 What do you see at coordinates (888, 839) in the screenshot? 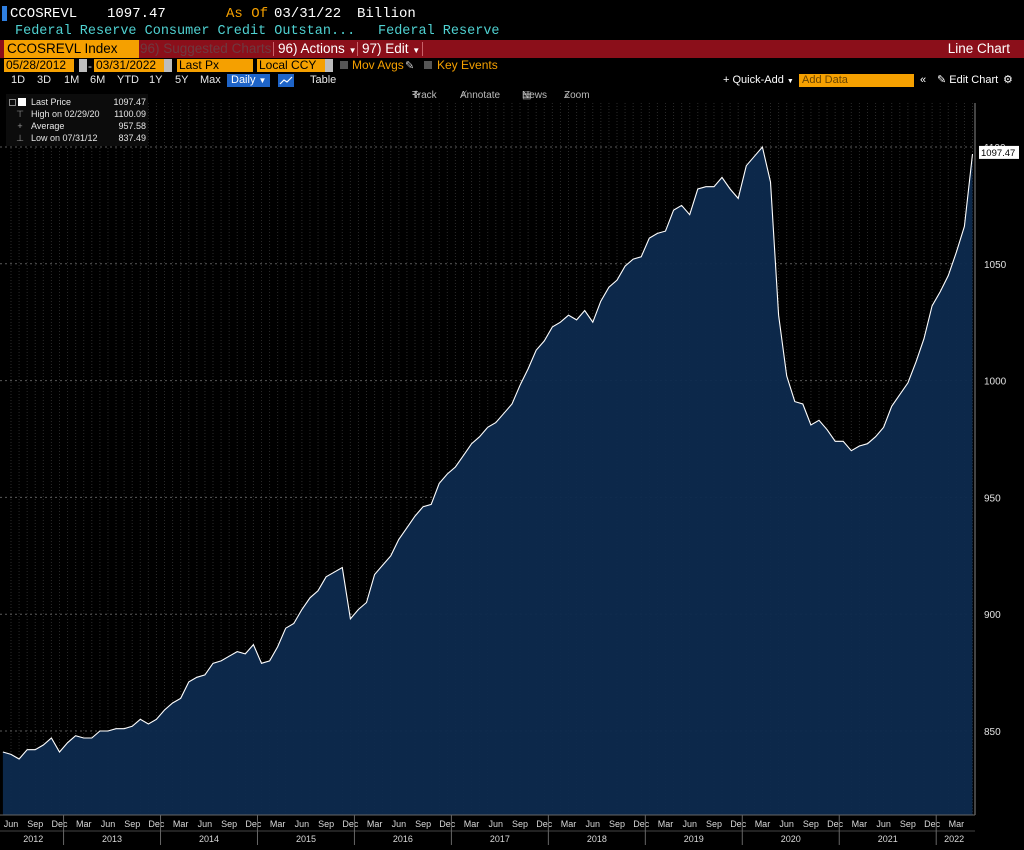
I see `x-year-label: 2021` at bounding box center [888, 839].